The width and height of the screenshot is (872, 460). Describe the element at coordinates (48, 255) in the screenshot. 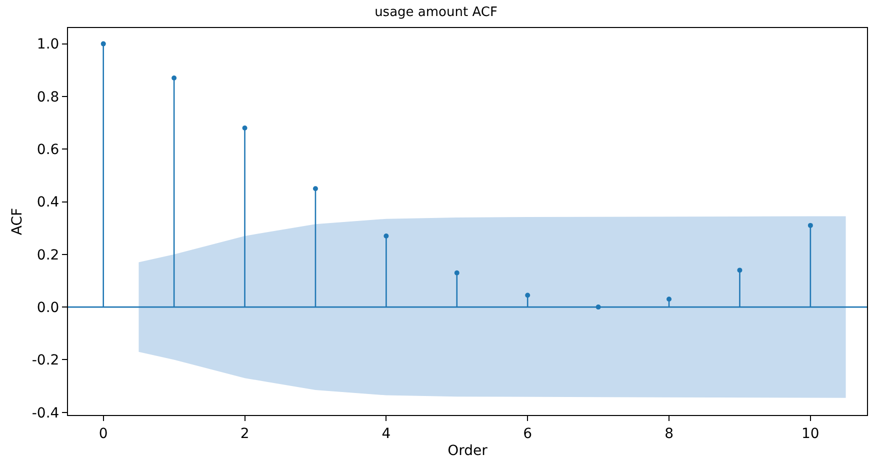

I see `y-tick-label: 0.2` at that location.